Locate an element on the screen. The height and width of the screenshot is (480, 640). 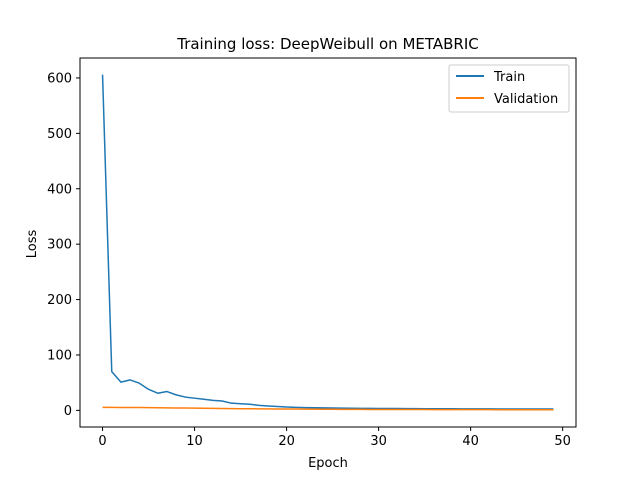
x-tick-label: 40 is located at coordinates (470, 441).